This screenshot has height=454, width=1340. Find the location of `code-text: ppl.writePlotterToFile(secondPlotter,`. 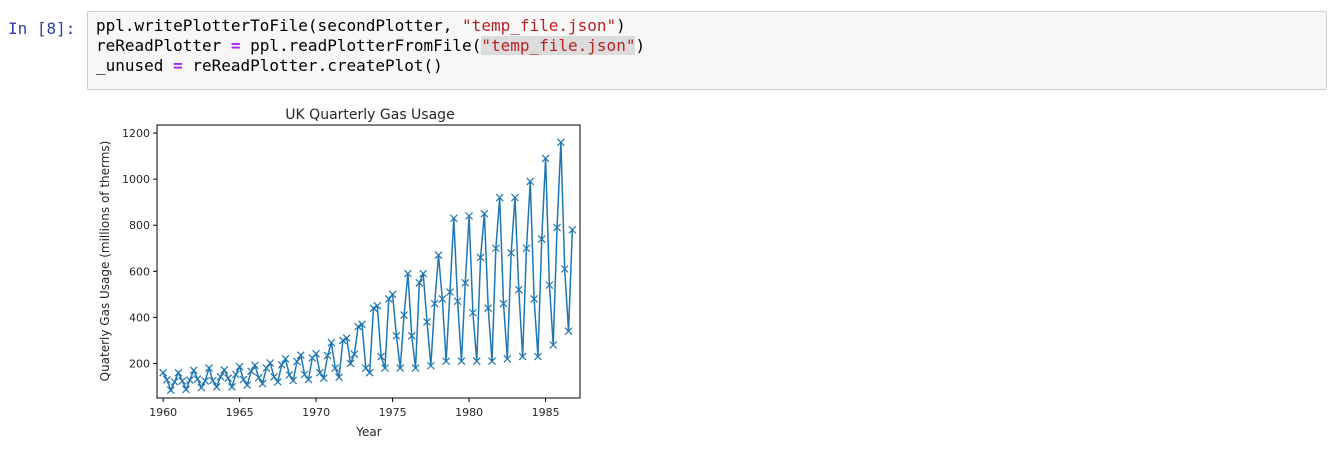

code-text: ppl.writePlotterToFile(secondPlotter, is located at coordinates (279, 25).